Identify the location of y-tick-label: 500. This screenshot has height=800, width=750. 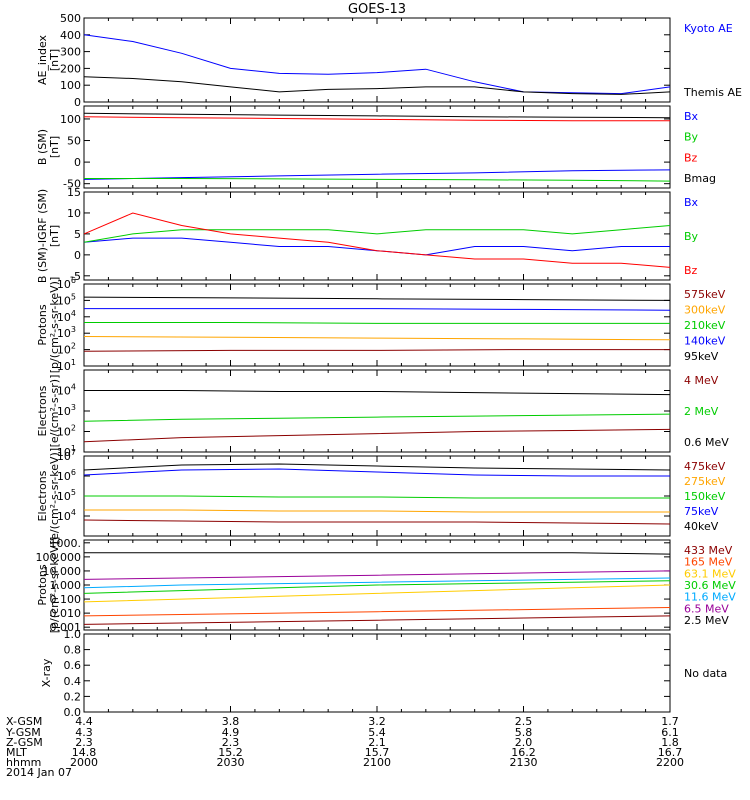
(70, 18).